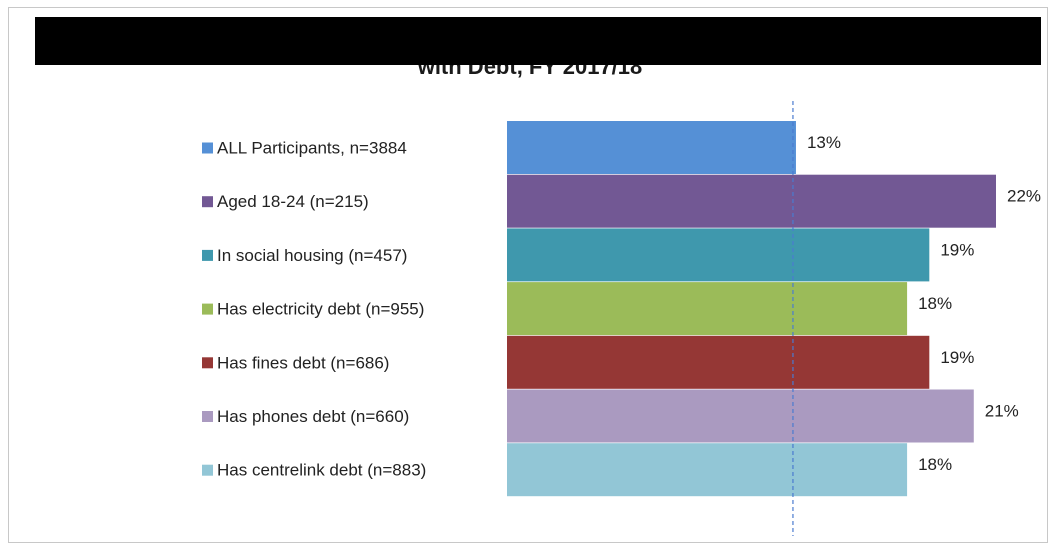 The height and width of the screenshot is (544, 1056). What do you see at coordinates (957, 249) in the screenshot?
I see `value-label-3: 19%` at bounding box center [957, 249].